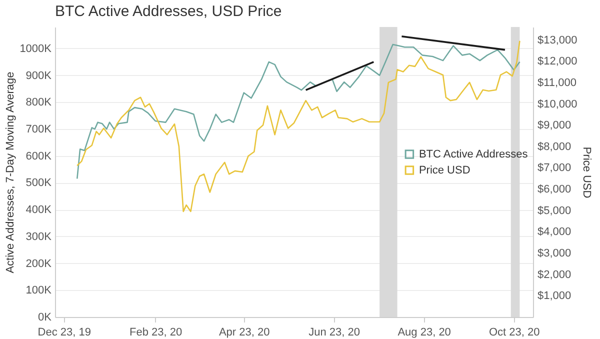 The width and height of the screenshot is (600, 339). Describe the element at coordinates (555, 274) in the screenshot. I see `y2-tick-label: $2,000` at that location.